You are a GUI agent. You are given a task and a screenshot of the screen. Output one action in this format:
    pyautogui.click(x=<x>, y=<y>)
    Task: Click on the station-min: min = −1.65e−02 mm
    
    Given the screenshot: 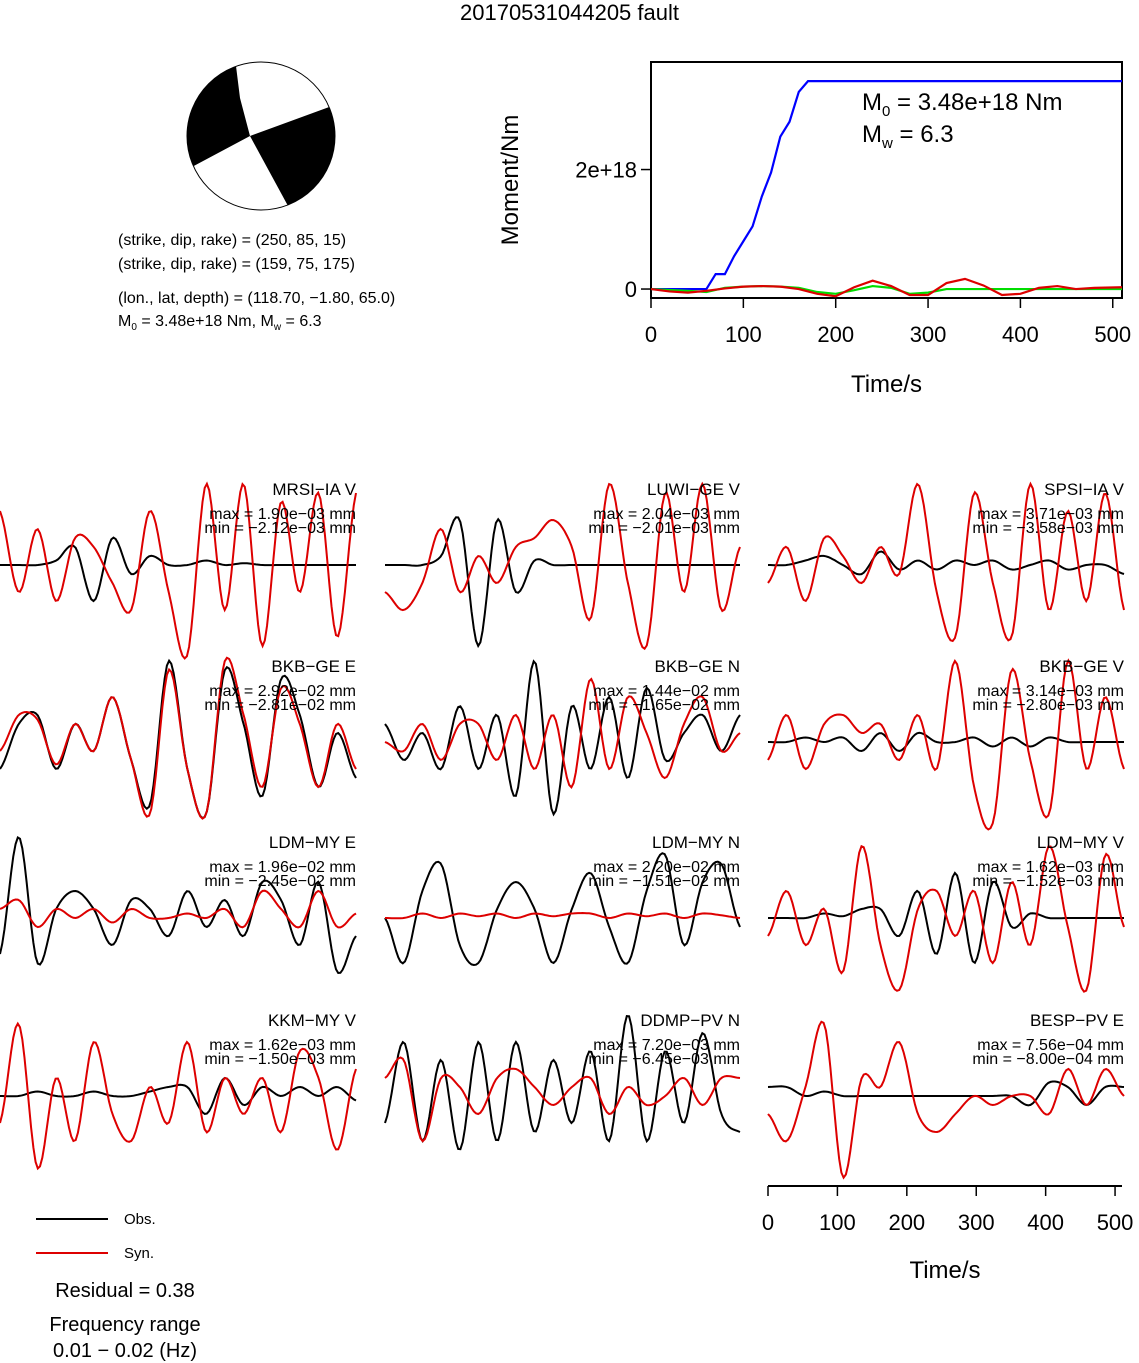 What is the action you would take?
    pyautogui.click(x=664, y=705)
    